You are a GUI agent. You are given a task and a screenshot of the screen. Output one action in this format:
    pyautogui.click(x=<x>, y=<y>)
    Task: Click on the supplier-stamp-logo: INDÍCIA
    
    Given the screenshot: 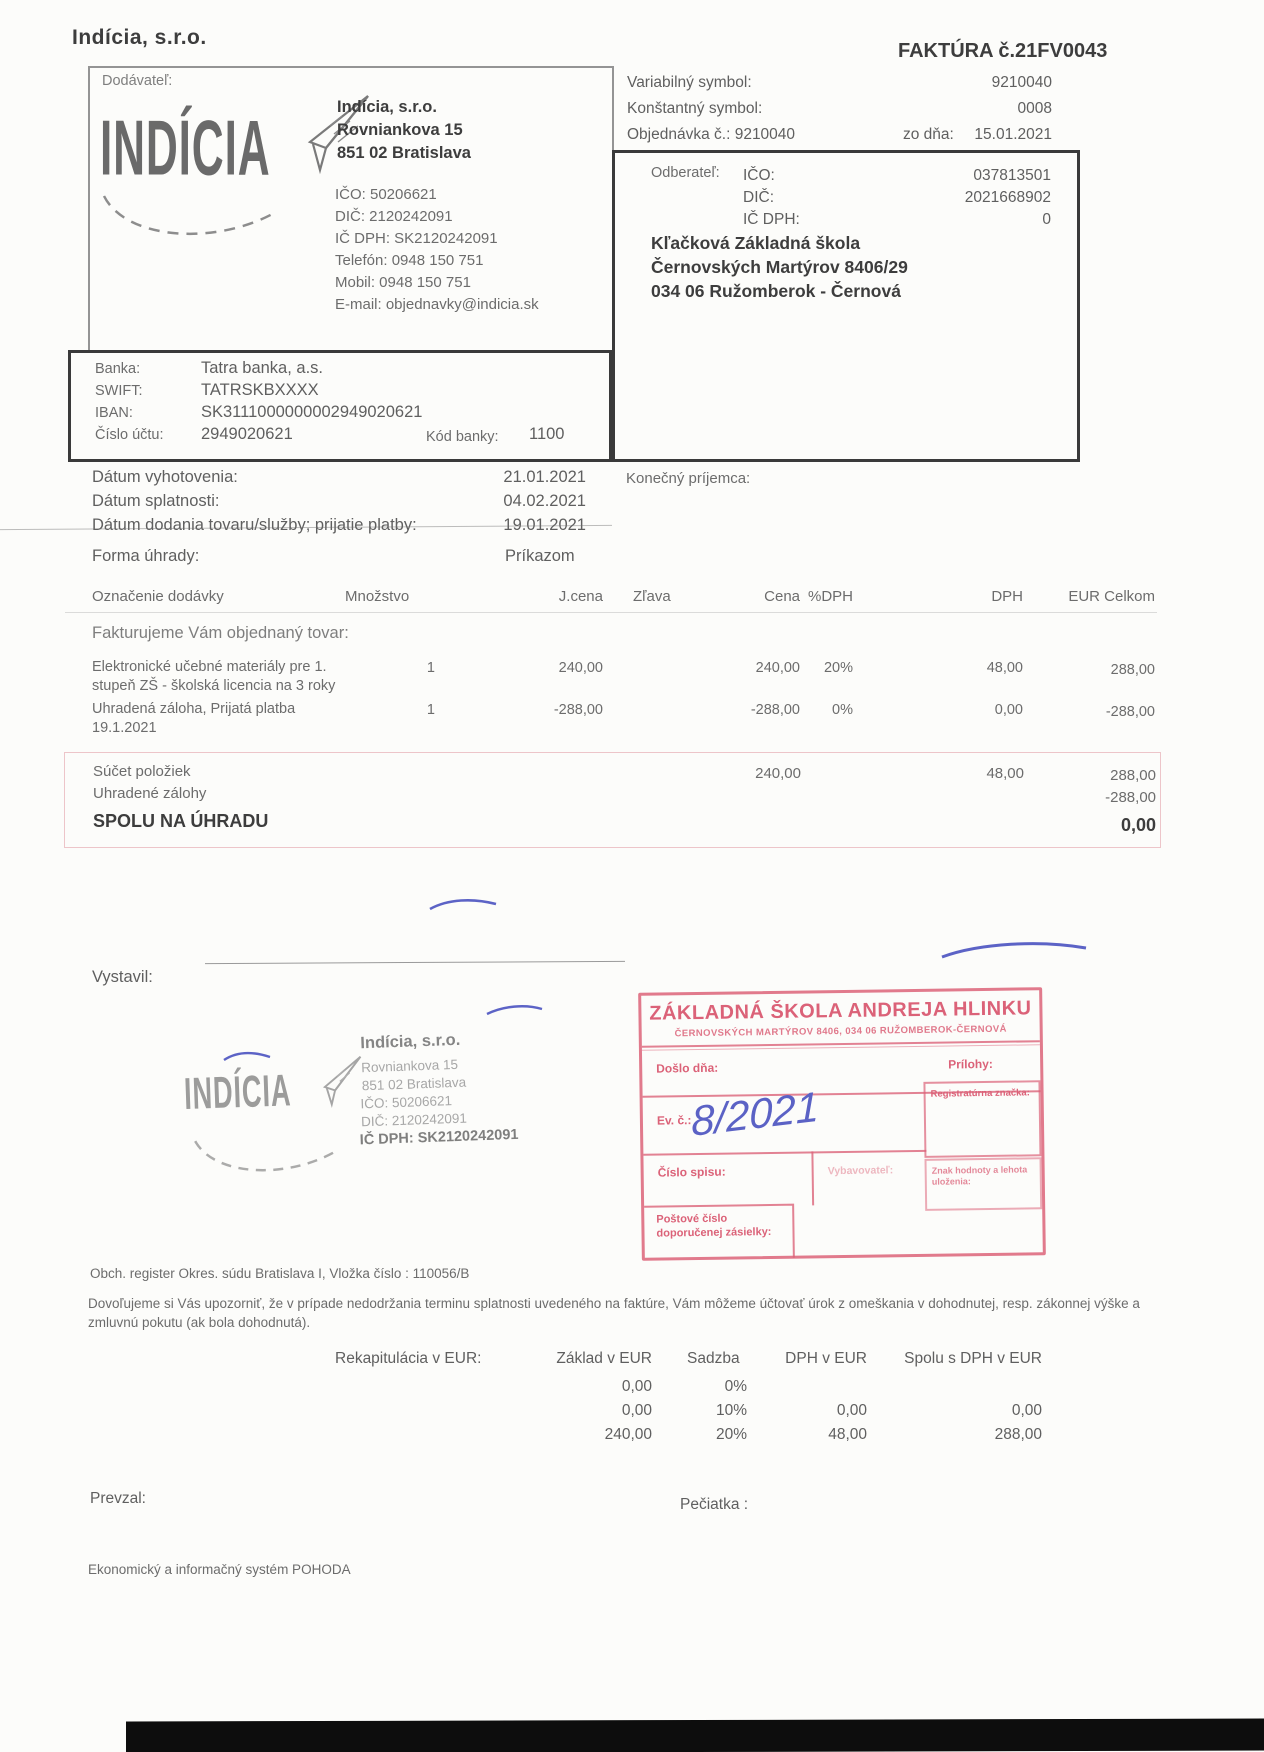 What is the action you would take?
    pyautogui.click(x=238, y=1091)
    